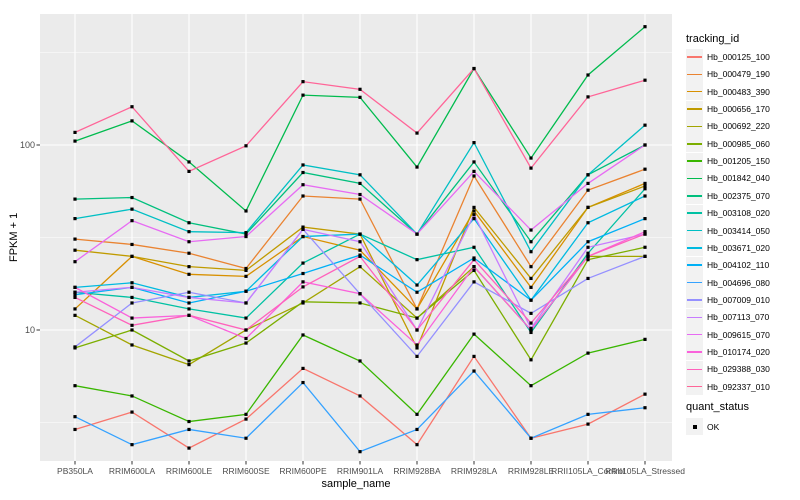 Image resolution: width=800 pixels, height=500 pixels. Describe the element at coordinates (738, 143) in the screenshot. I see `legend-label: Hb_000985_060` at that location.